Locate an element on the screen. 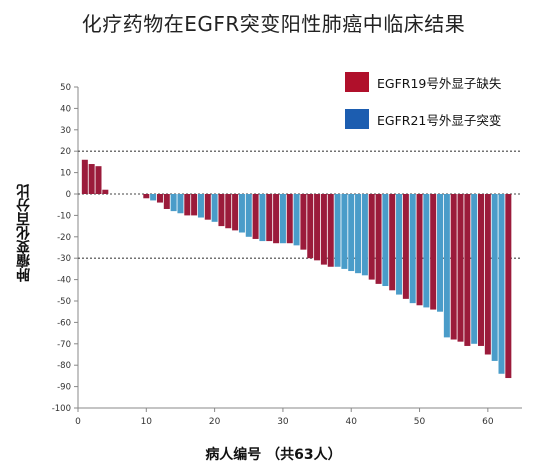 Image resolution: width=547 pixels, height=476 pixels. x-tick-label: 20 is located at coordinates (215, 422).